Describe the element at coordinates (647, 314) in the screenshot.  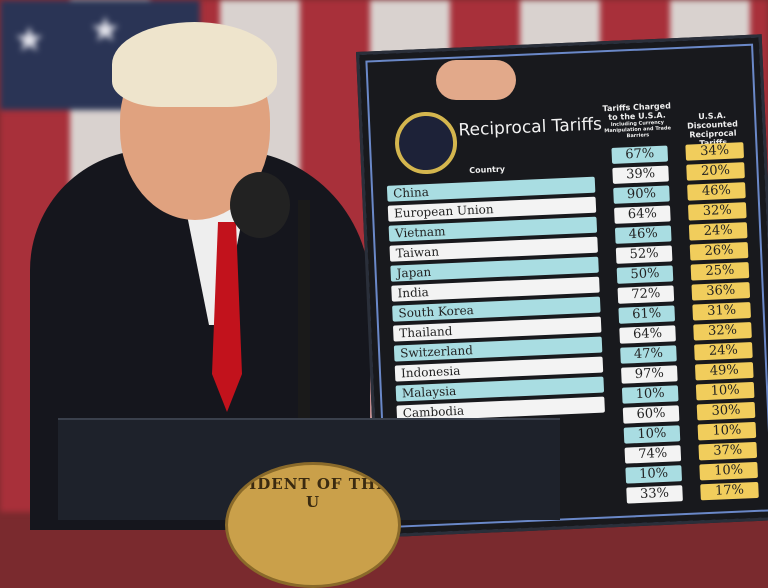
I see `table-cell: 61%` at that location.